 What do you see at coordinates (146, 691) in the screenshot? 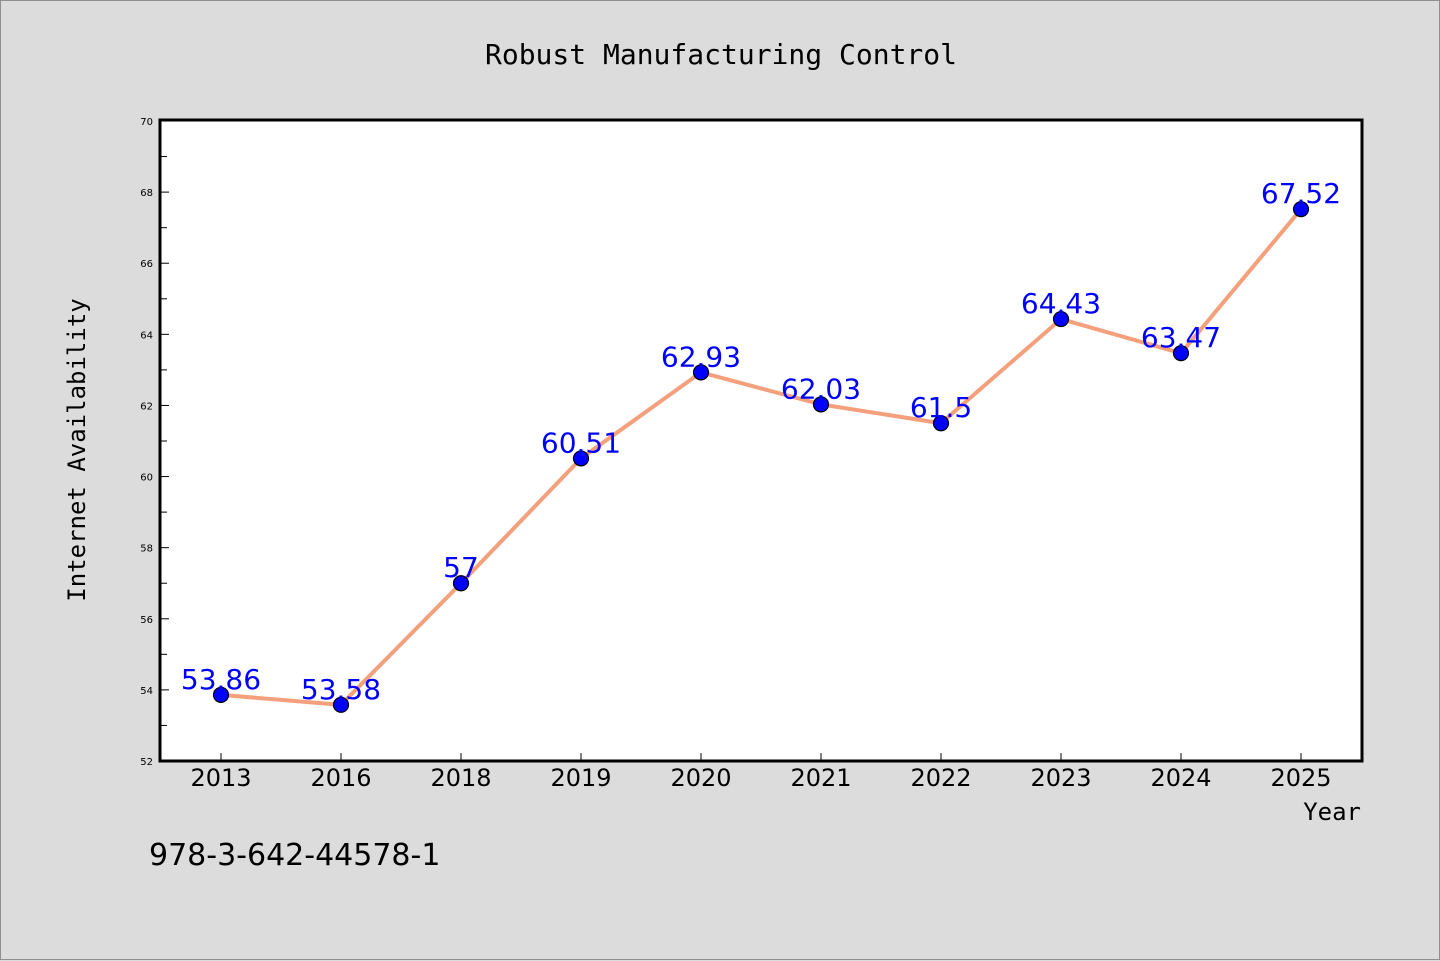
I see `y-tick-label: 54` at bounding box center [146, 691].